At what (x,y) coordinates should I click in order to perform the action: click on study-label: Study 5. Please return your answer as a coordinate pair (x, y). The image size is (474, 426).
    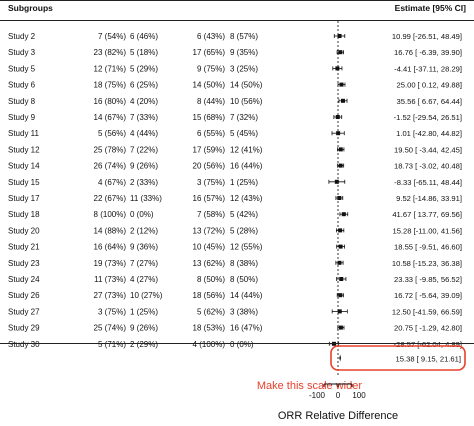
    Looking at the image, I should click on (22, 68).